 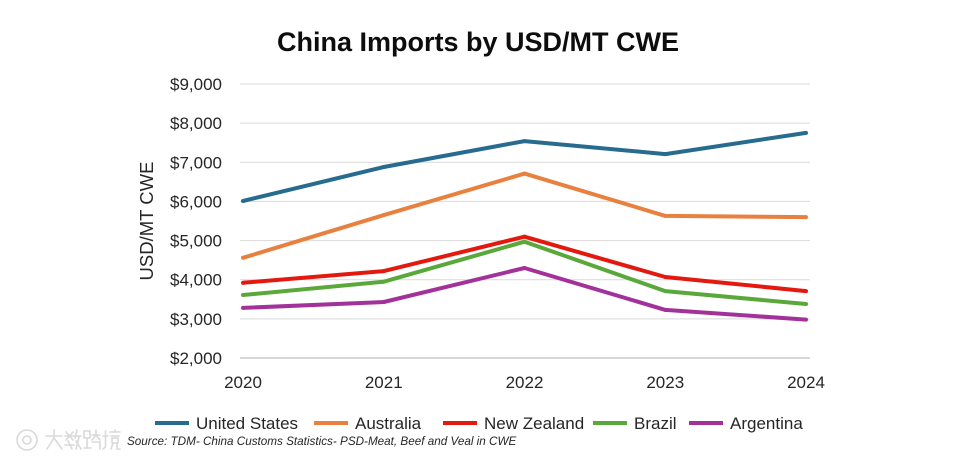 I want to click on series-argentina, so click(x=524, y=293).